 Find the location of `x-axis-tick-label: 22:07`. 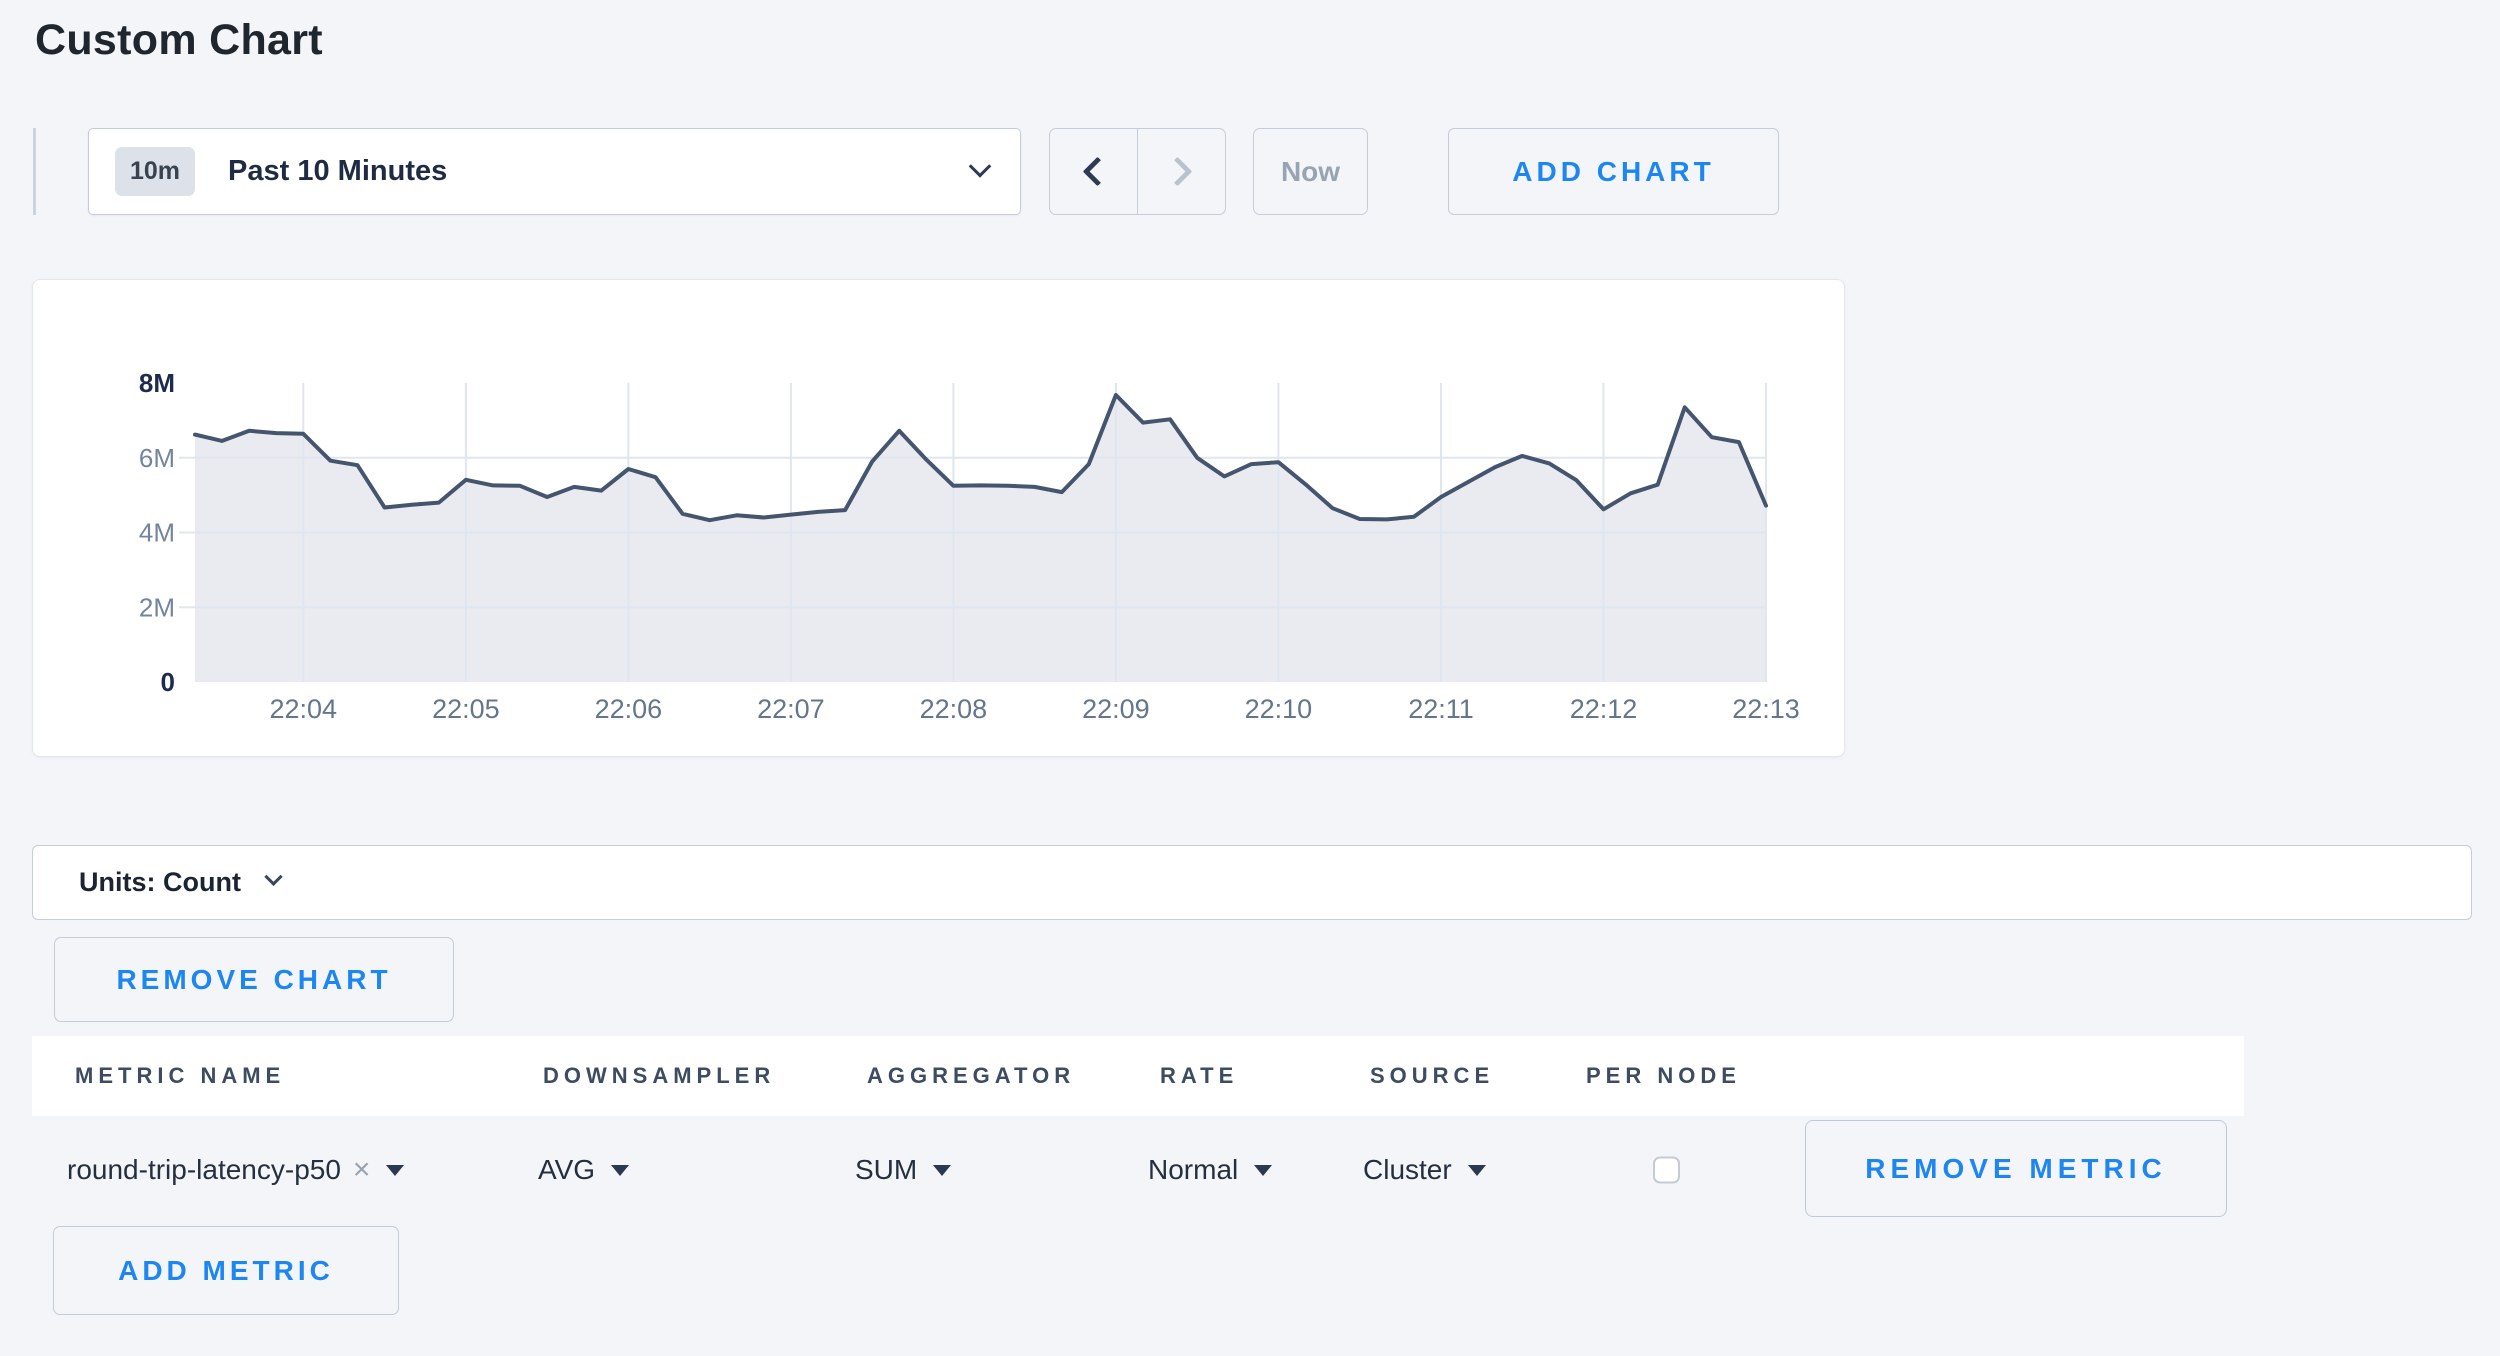

x-axis-tick-label: 22:07 is located at coordinates (791, 709).